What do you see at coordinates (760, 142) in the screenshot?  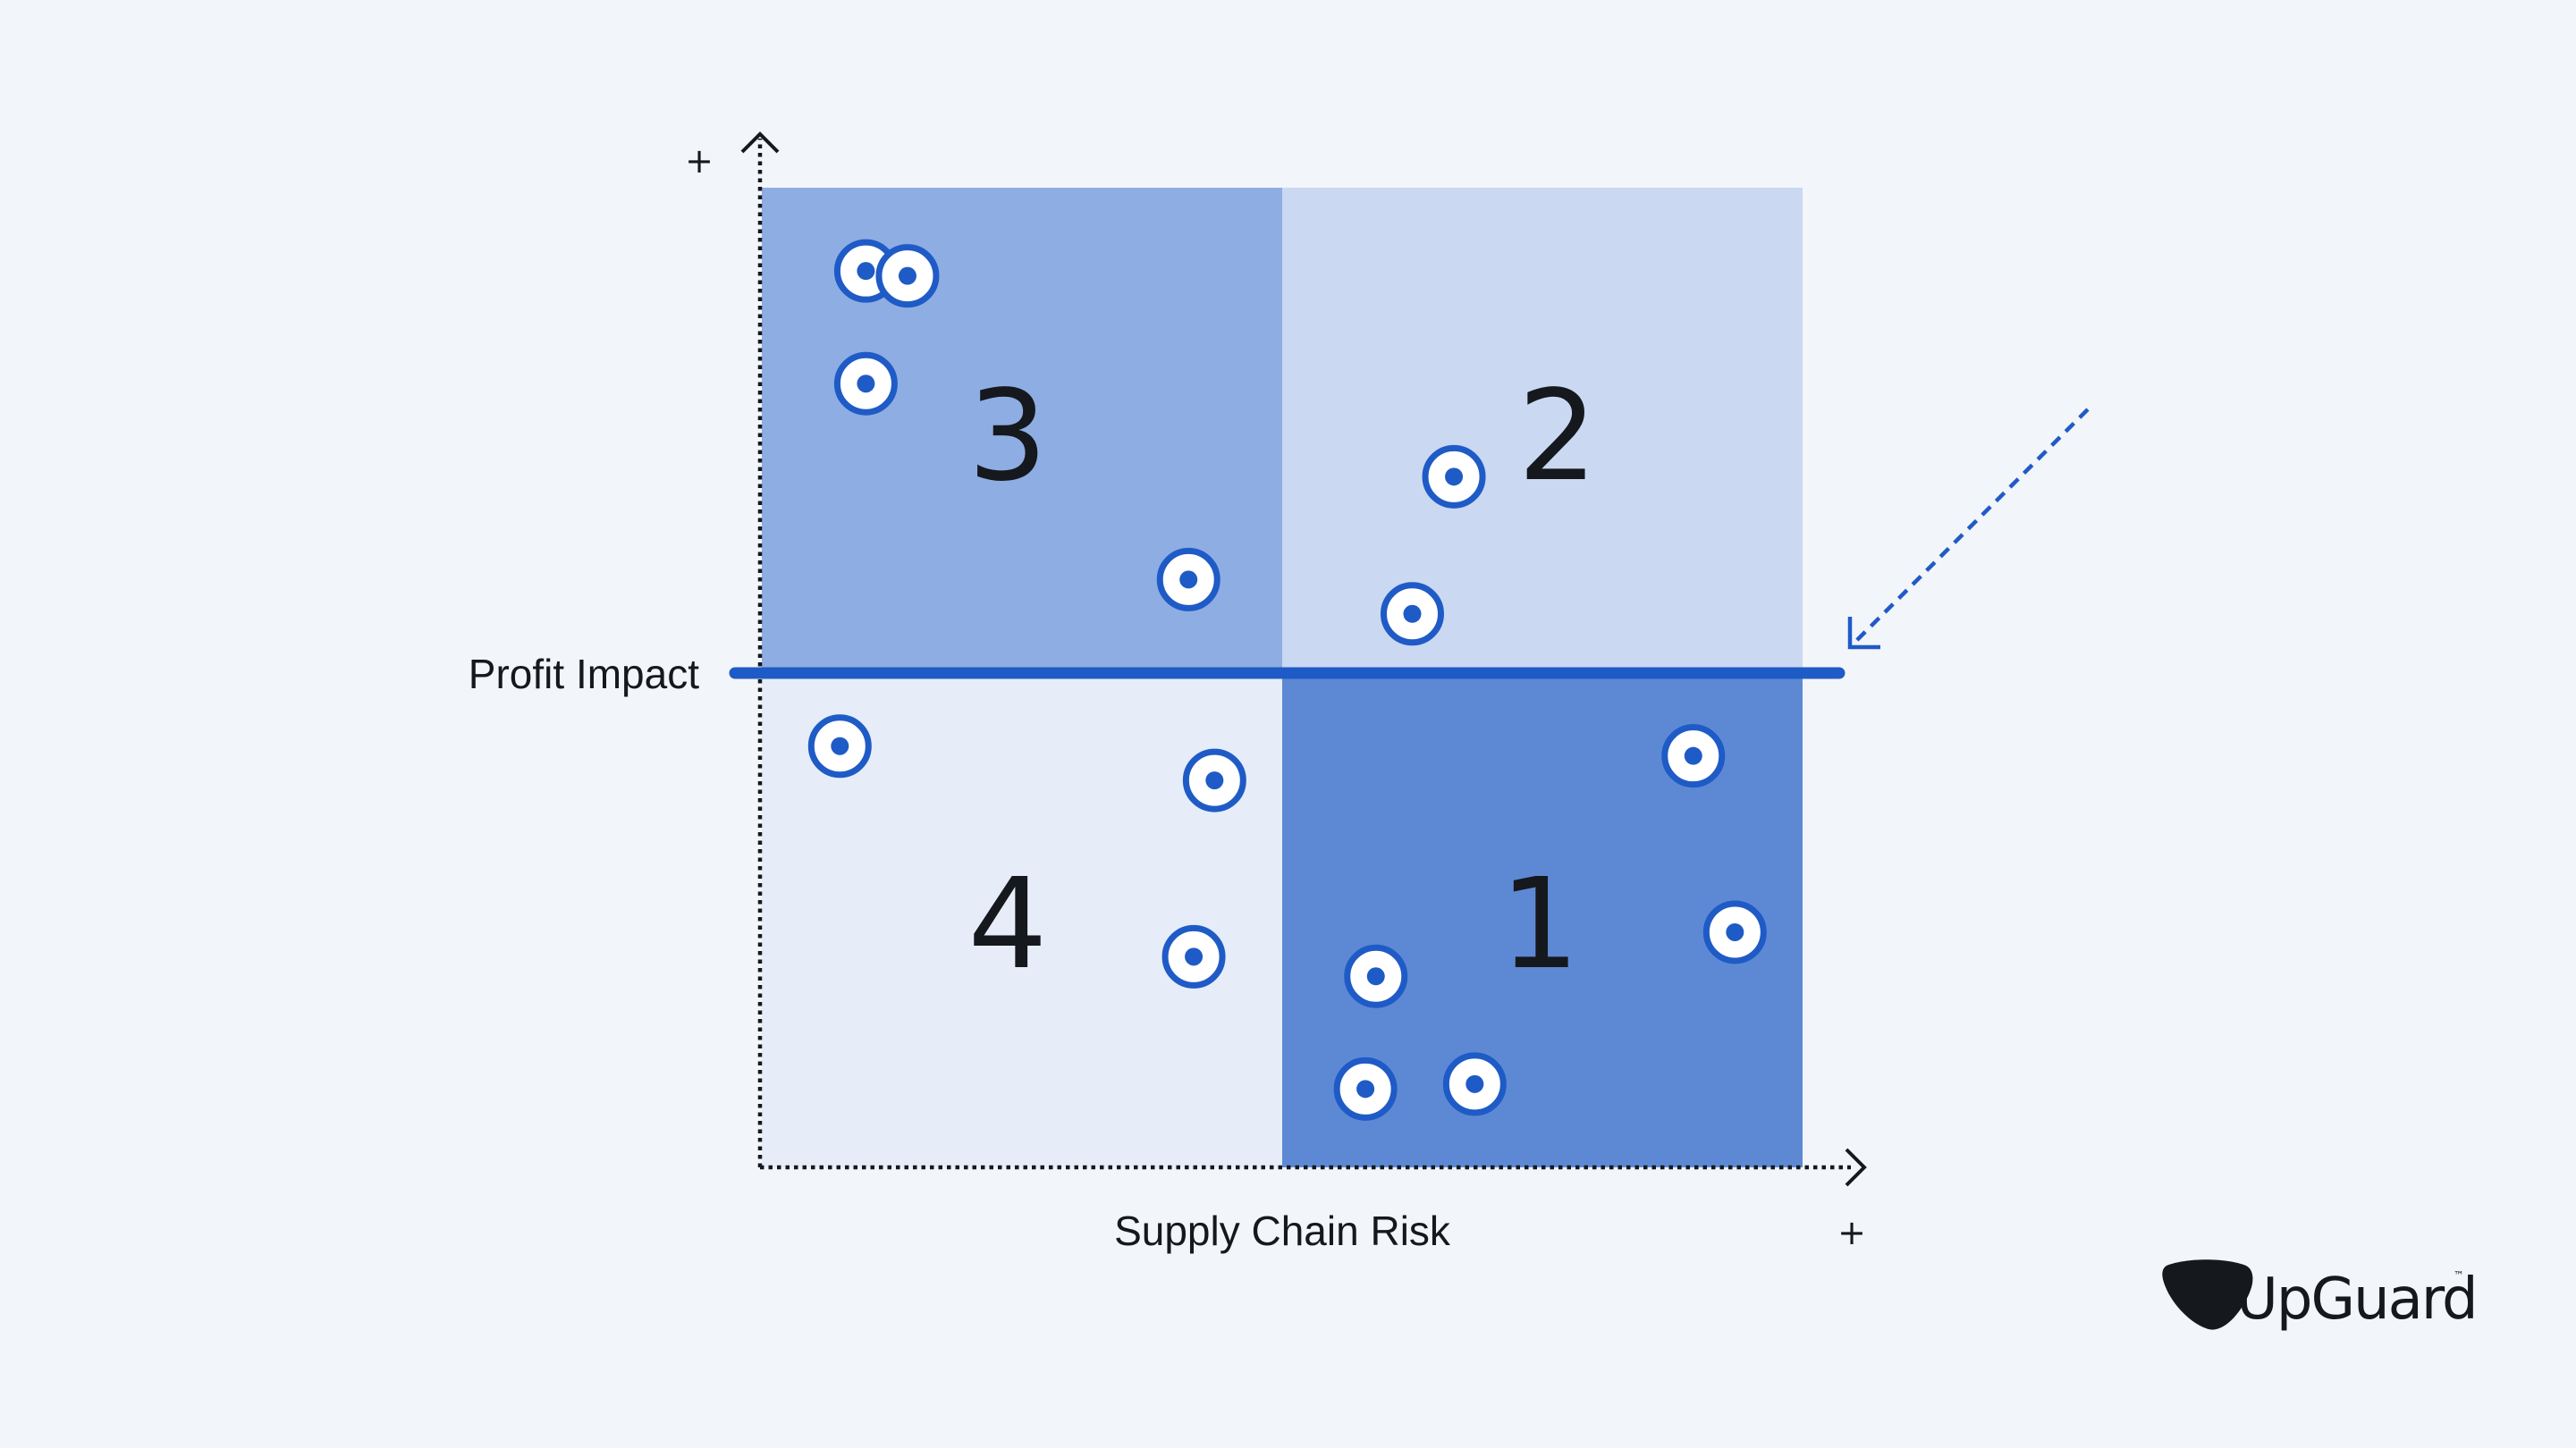 I see `y-axis-arrowhead` at bounding box center [760, 142].